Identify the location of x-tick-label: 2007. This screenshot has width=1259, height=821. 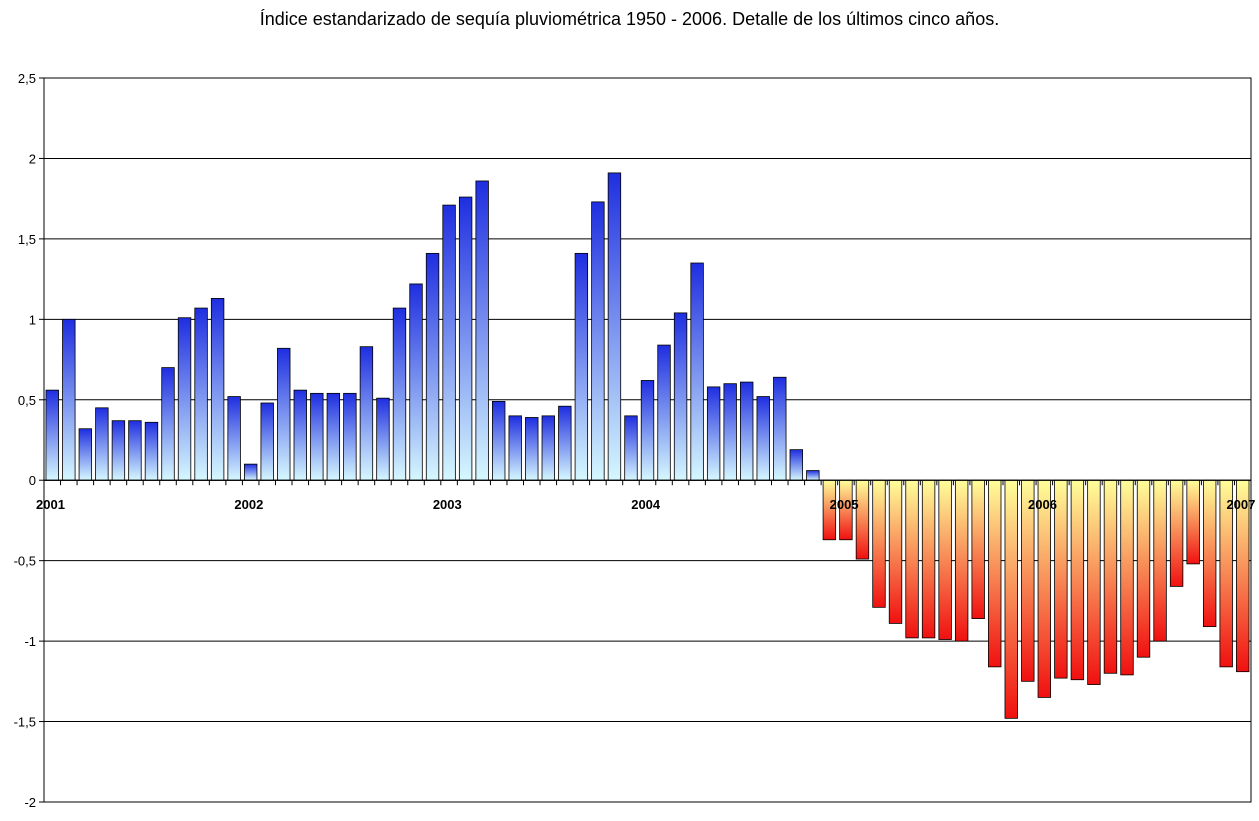
(1240, 504).